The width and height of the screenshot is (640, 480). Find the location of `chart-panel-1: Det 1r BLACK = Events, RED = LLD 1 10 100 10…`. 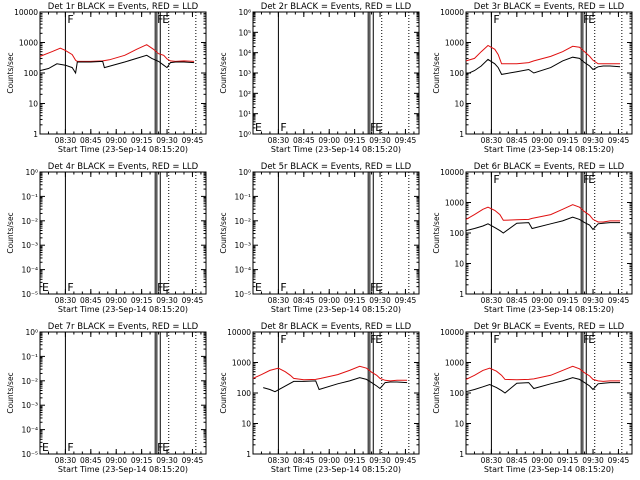

chart-panel-1: Det 1r BLACK = Events, RED = LLD 1 10 100 10… is located at coordinates (106, 78).